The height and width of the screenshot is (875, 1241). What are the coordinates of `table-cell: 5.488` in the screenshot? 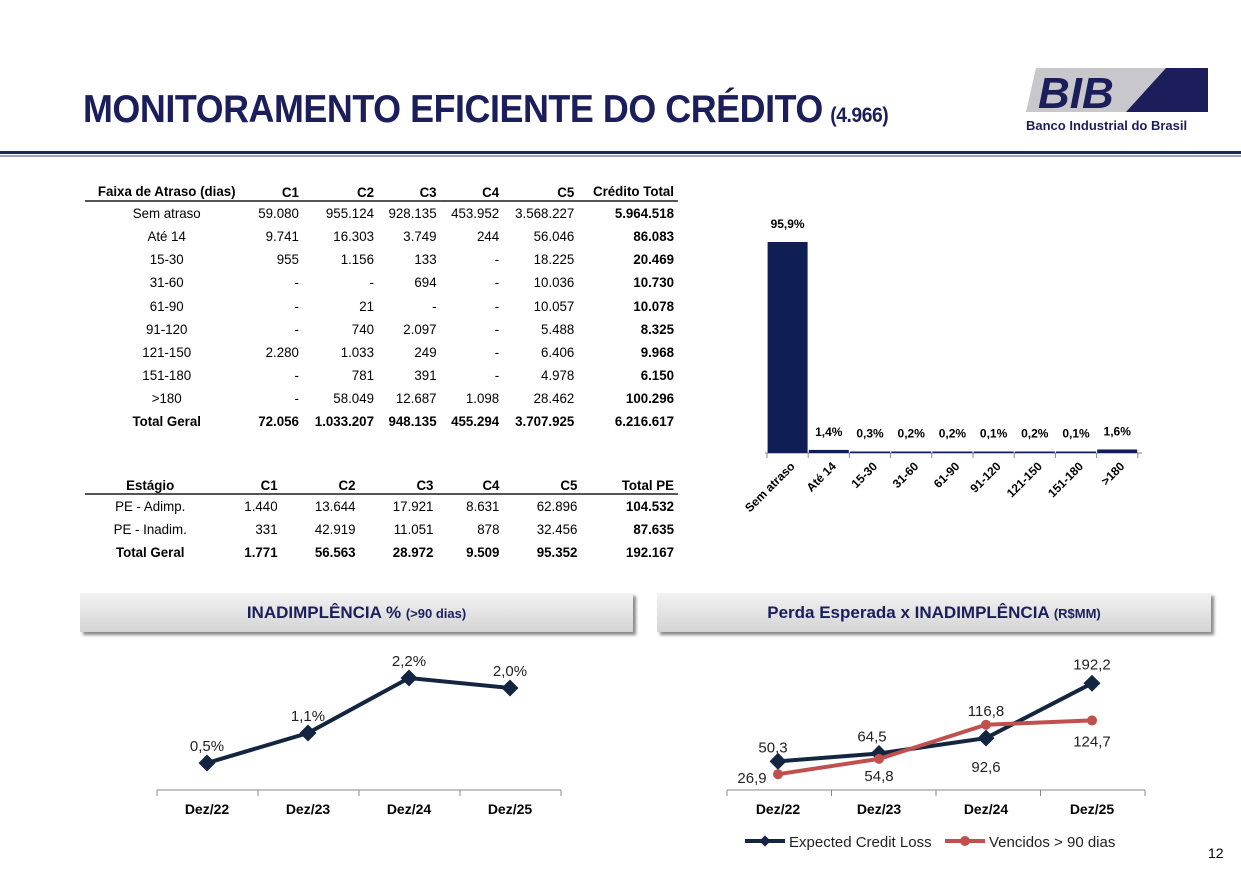 It's located at (557, 328).